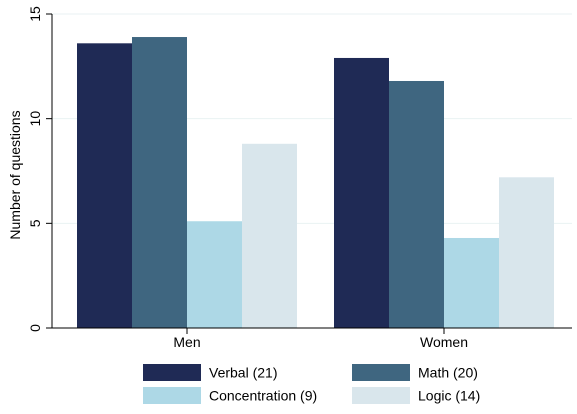 The height and width of the screenshot is (414, 577). What do you see at coordinates (35, 223) in the screenshot?
I see `y-tick-label: 5` at bounding box center [35, 223].